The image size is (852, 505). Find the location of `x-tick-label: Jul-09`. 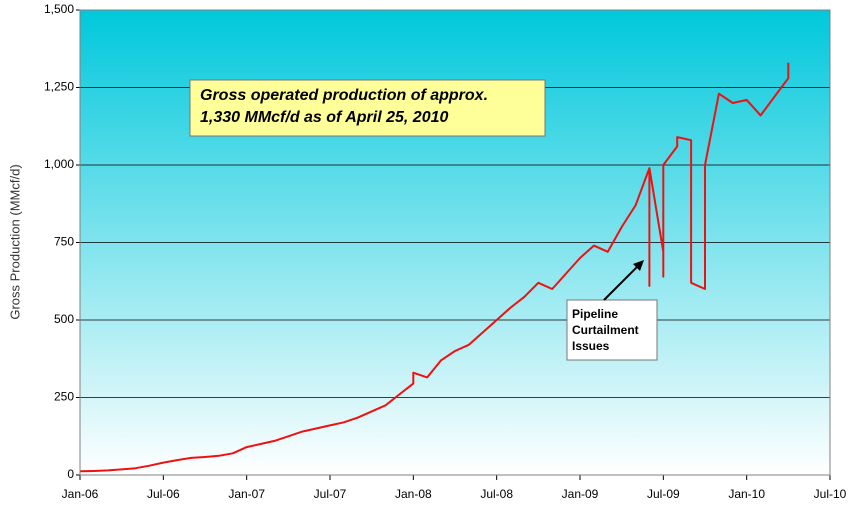

x-tick-label: Jul-09 is located at coordinates (663, 494).